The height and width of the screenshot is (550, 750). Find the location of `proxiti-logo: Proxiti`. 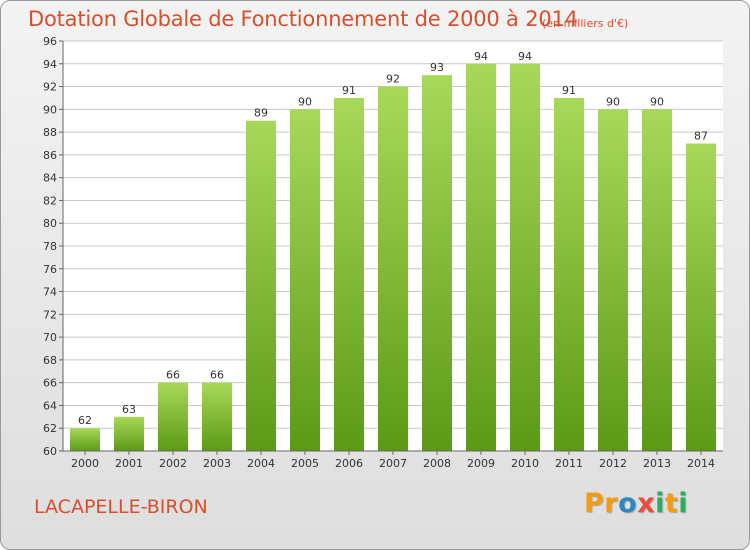

proxiti-logo: Proxiti is located at coordinates (636, 503).